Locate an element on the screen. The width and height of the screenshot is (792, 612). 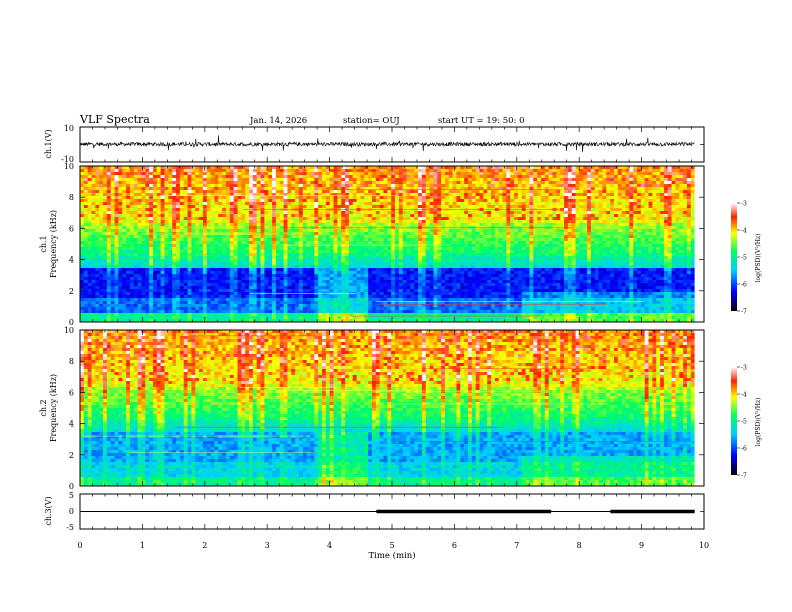
ch1-ylabel: ch.1(V) is located at coordinates (48, 143).